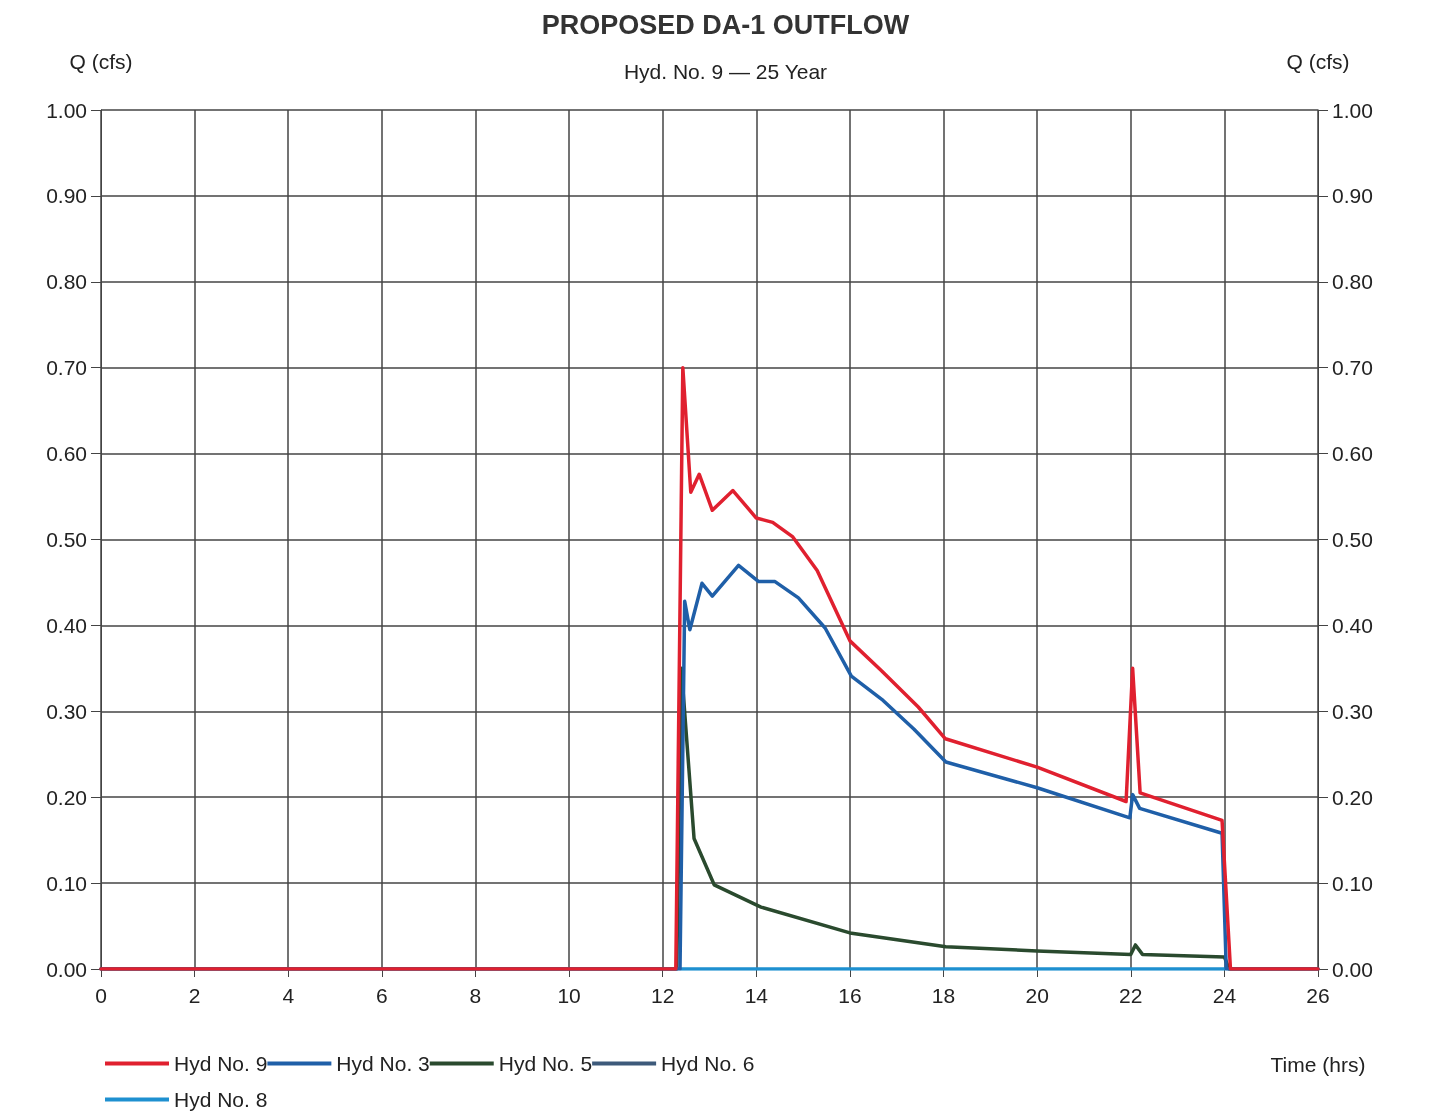 Image resolution: width=1451 pixels, height=1111 pixels. I want to click on x-tick-label: 12, so click(663, 995).